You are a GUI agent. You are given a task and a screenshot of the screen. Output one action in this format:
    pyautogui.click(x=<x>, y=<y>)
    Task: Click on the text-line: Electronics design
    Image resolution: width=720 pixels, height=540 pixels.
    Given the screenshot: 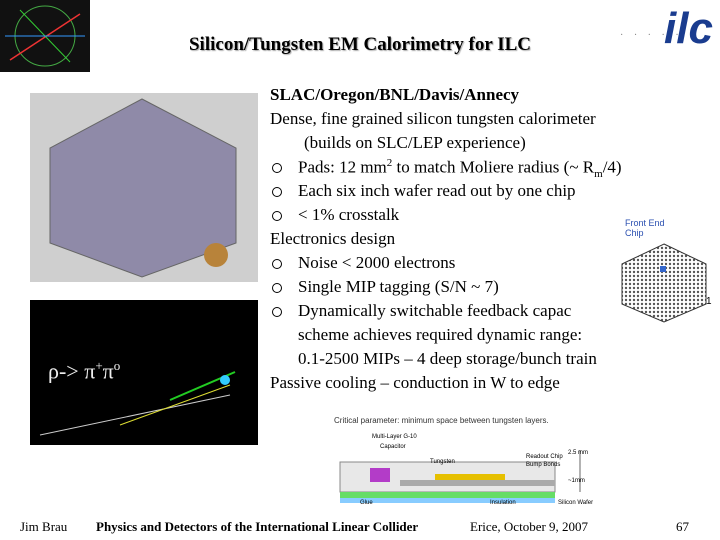 What is the action you would take?
    pyautogui.click(x=333, y=238)
    